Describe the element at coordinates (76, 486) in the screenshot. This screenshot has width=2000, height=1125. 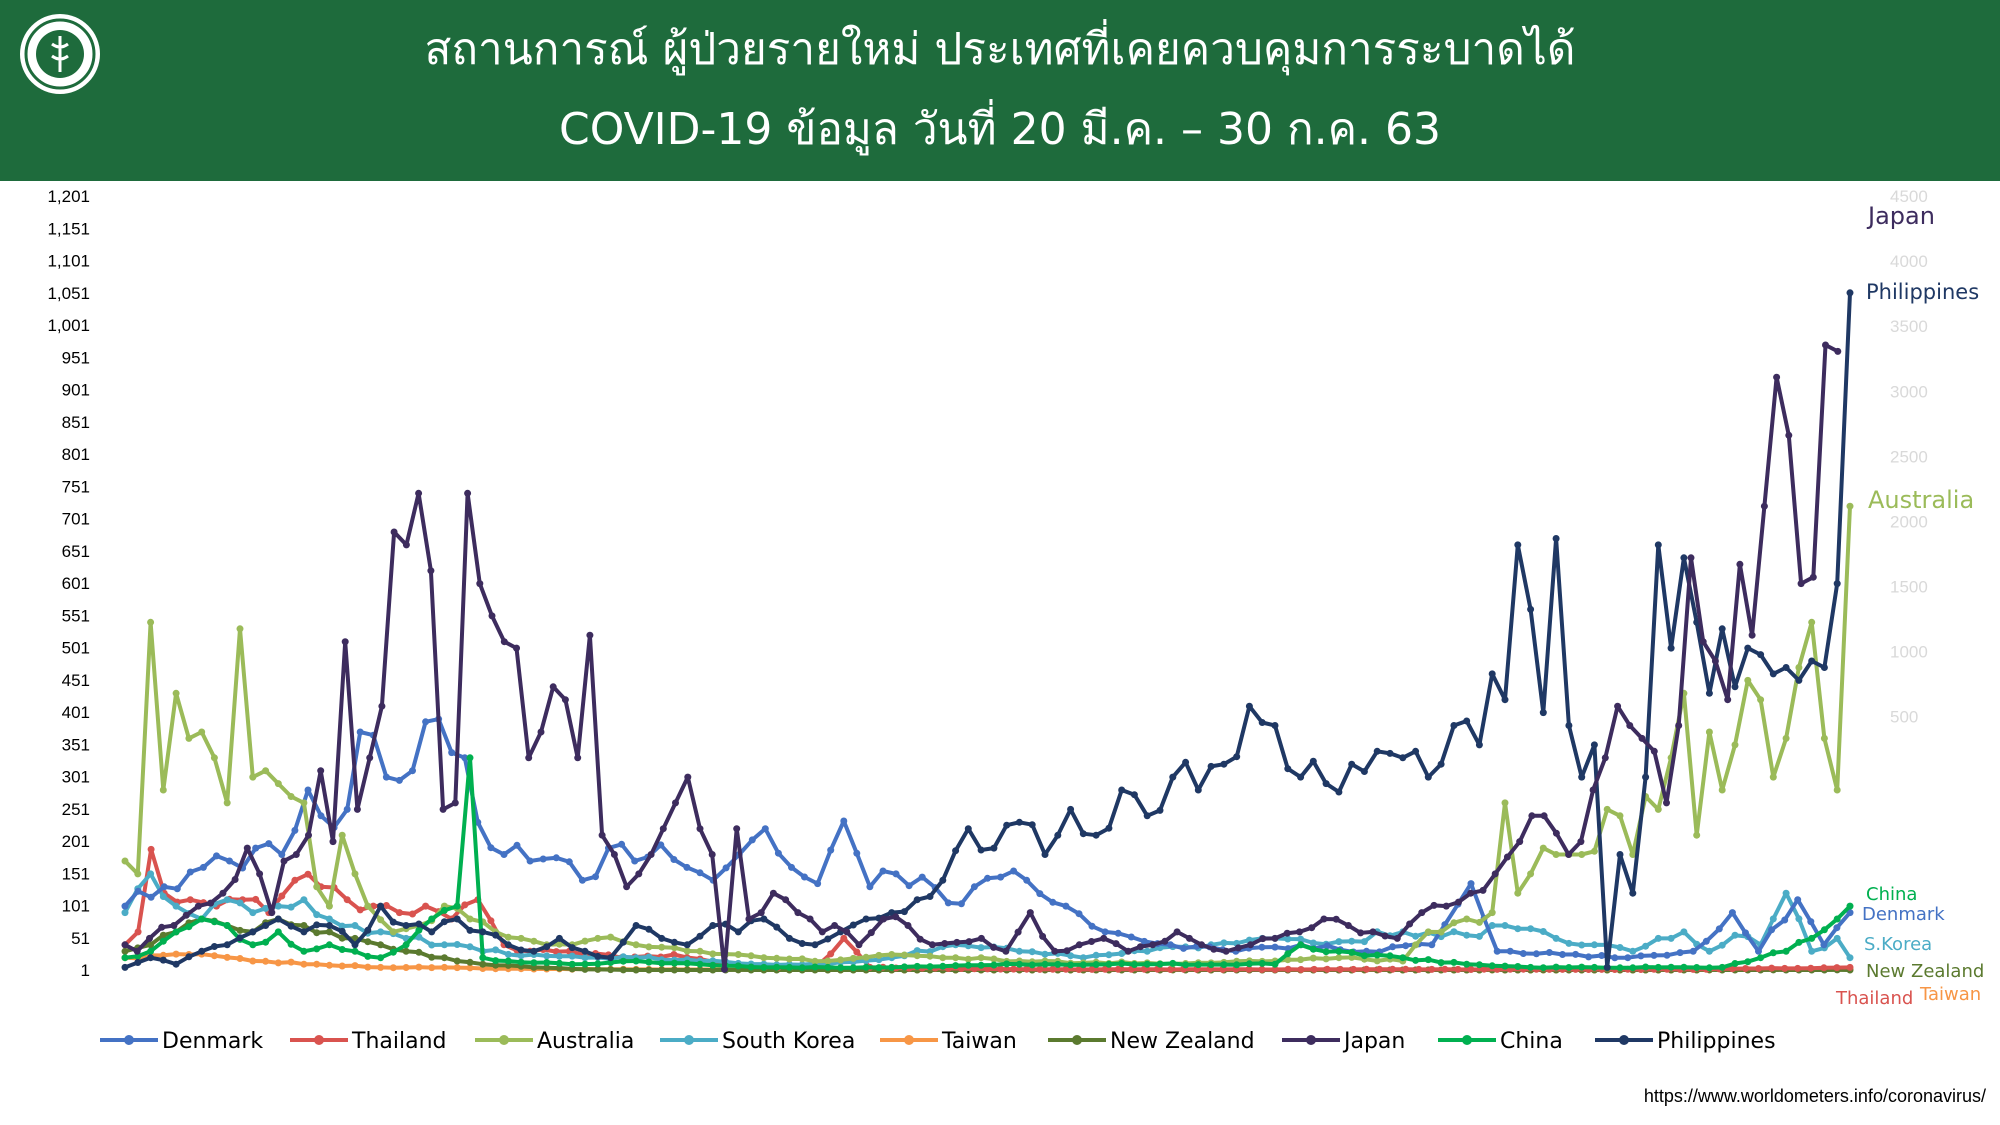
I see `y-tick-label: 751` at that location.